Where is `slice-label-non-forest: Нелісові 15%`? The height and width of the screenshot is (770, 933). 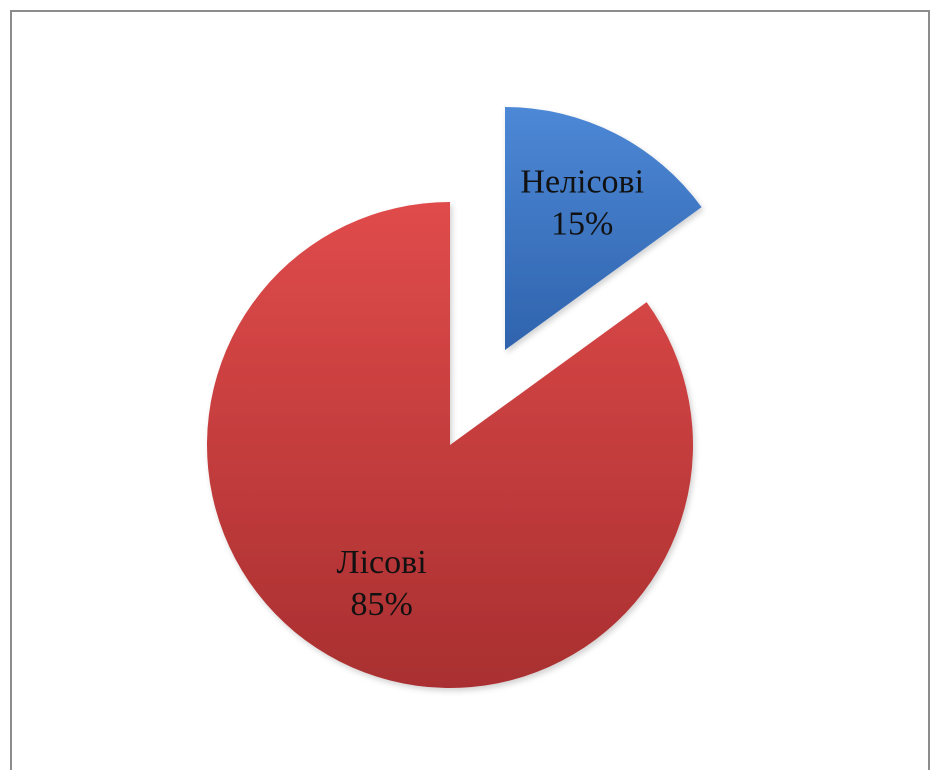 slice-label-non-forest: Нелісові 15% is located at coordinates (582, 202).